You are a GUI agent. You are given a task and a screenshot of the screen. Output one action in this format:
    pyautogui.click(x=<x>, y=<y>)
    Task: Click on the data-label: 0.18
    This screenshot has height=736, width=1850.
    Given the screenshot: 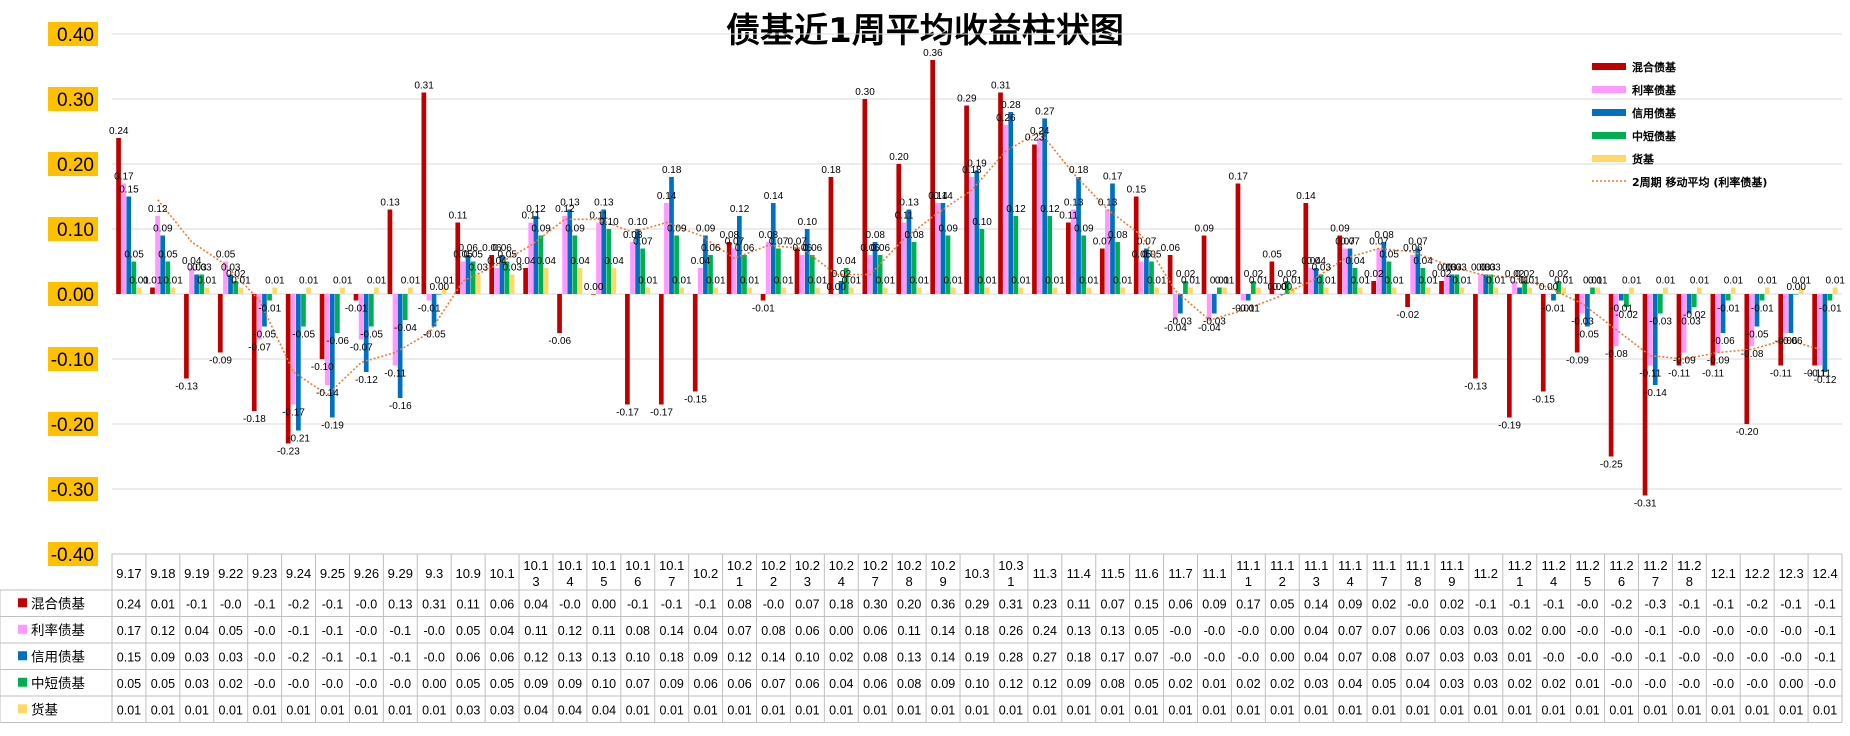 What is the action you would take?
    pyautogui.click(x=972, y=170)
    